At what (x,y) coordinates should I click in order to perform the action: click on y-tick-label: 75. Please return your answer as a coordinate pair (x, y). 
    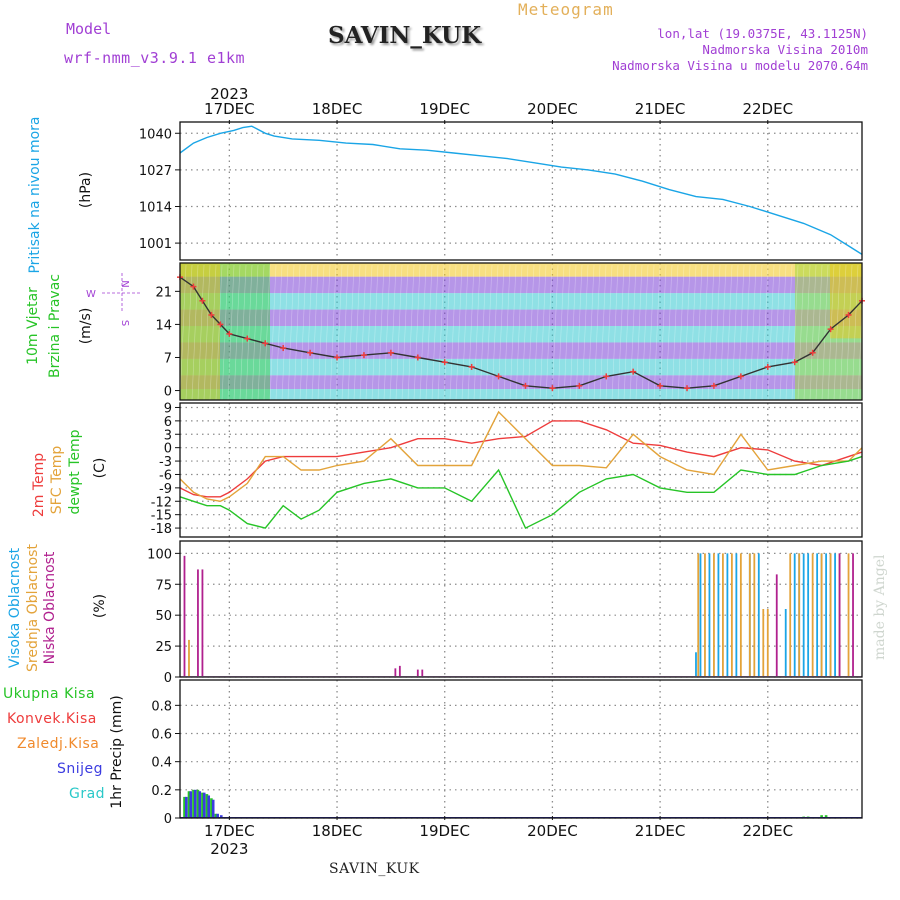
    Looking at the image, I should click on (163, 585).